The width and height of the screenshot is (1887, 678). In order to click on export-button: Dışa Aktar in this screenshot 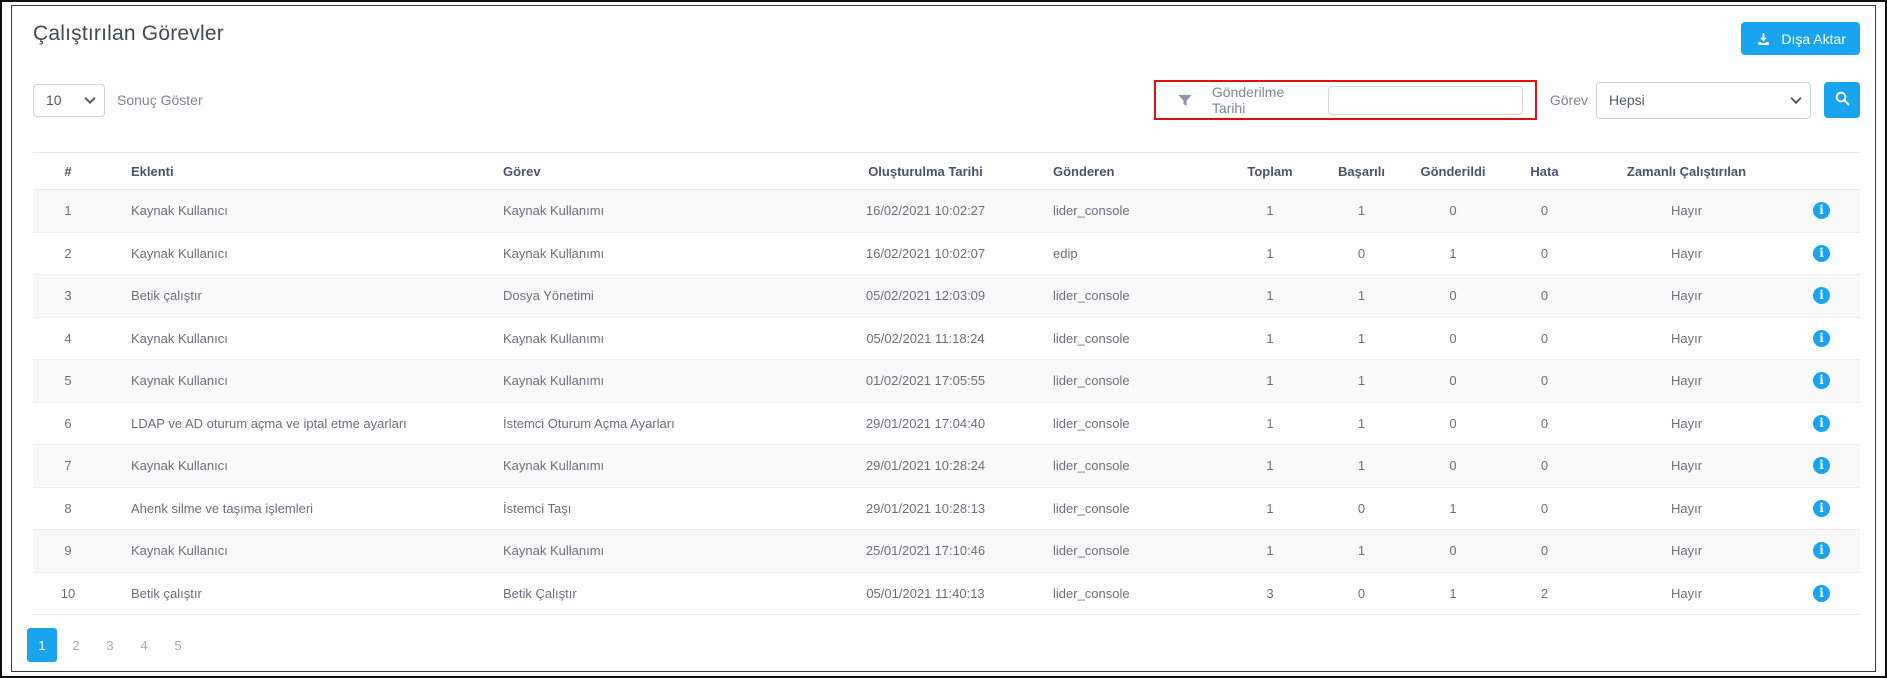, I will do `click(1800, 38)`.